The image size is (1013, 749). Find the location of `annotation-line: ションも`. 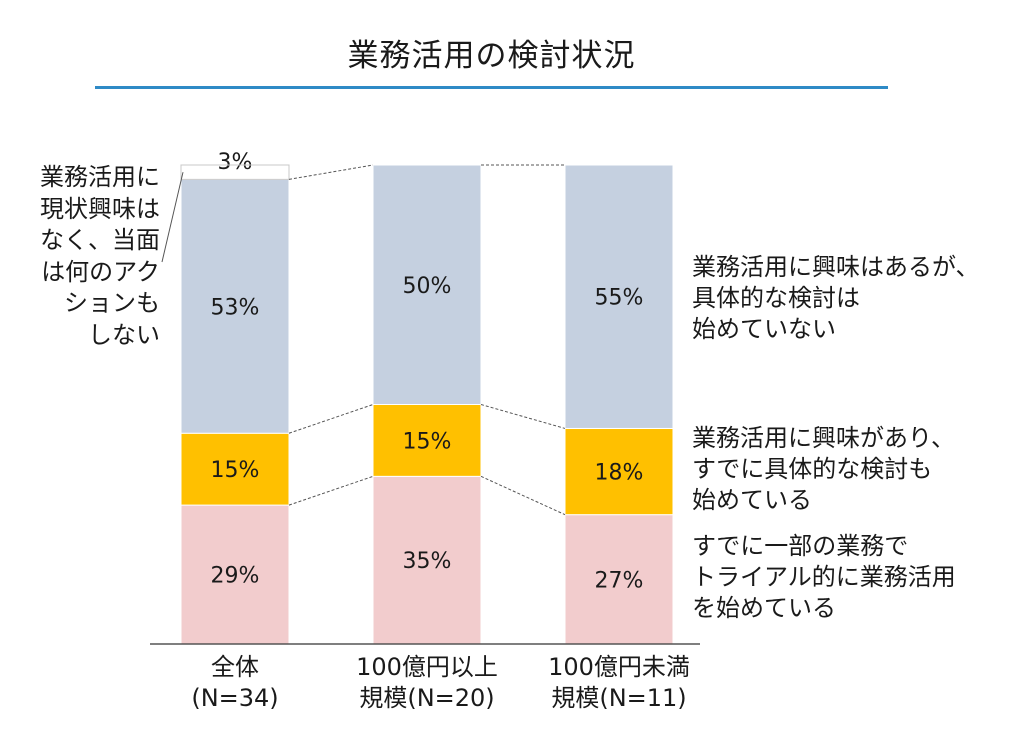

annotation-line: ションも is located at coordinates (112, 303).